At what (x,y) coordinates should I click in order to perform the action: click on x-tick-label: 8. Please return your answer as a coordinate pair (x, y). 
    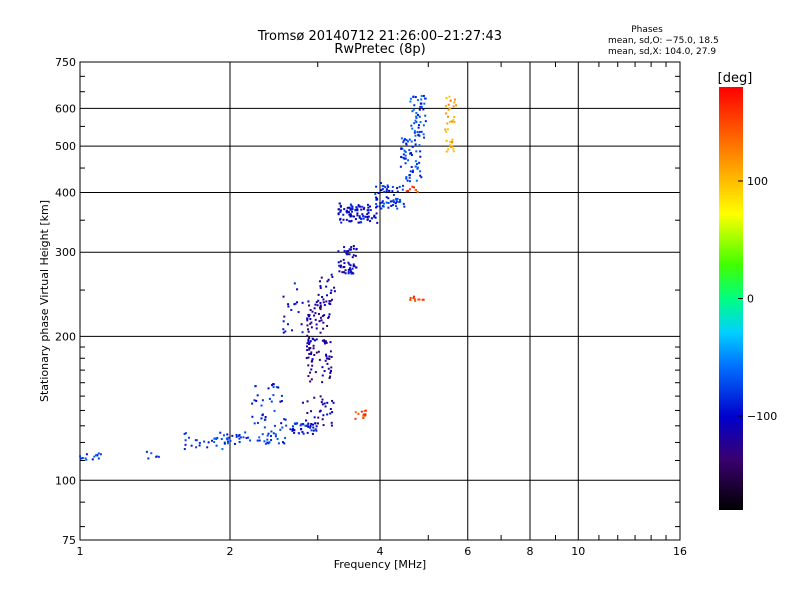
    Looking at the image, I should click on (530, 551).